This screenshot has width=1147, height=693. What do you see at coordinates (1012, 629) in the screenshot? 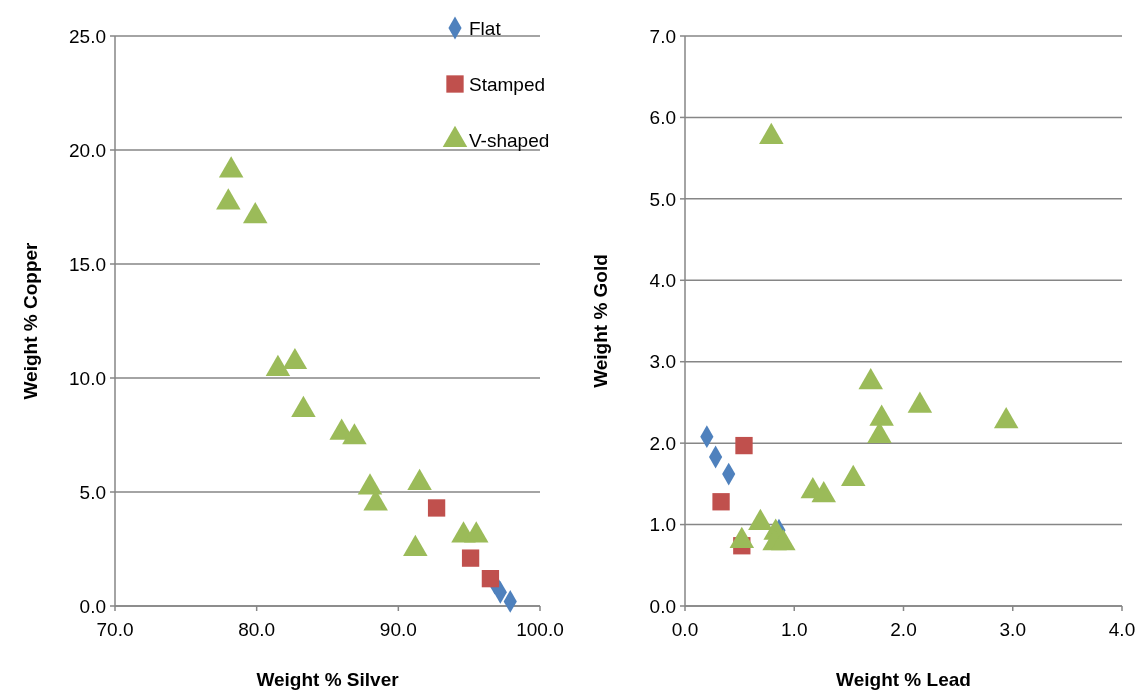
I see `x-tick-label: 3.0` at bounding box center [1012, 629].